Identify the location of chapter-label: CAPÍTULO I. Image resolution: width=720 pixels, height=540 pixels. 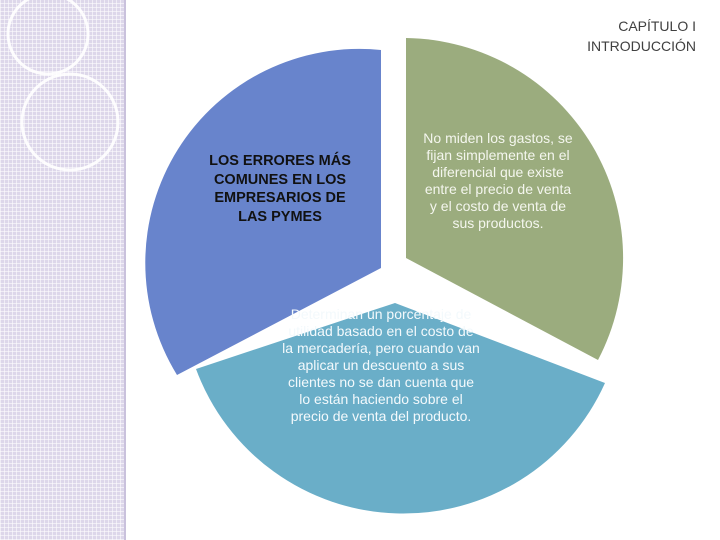
(657, 26).